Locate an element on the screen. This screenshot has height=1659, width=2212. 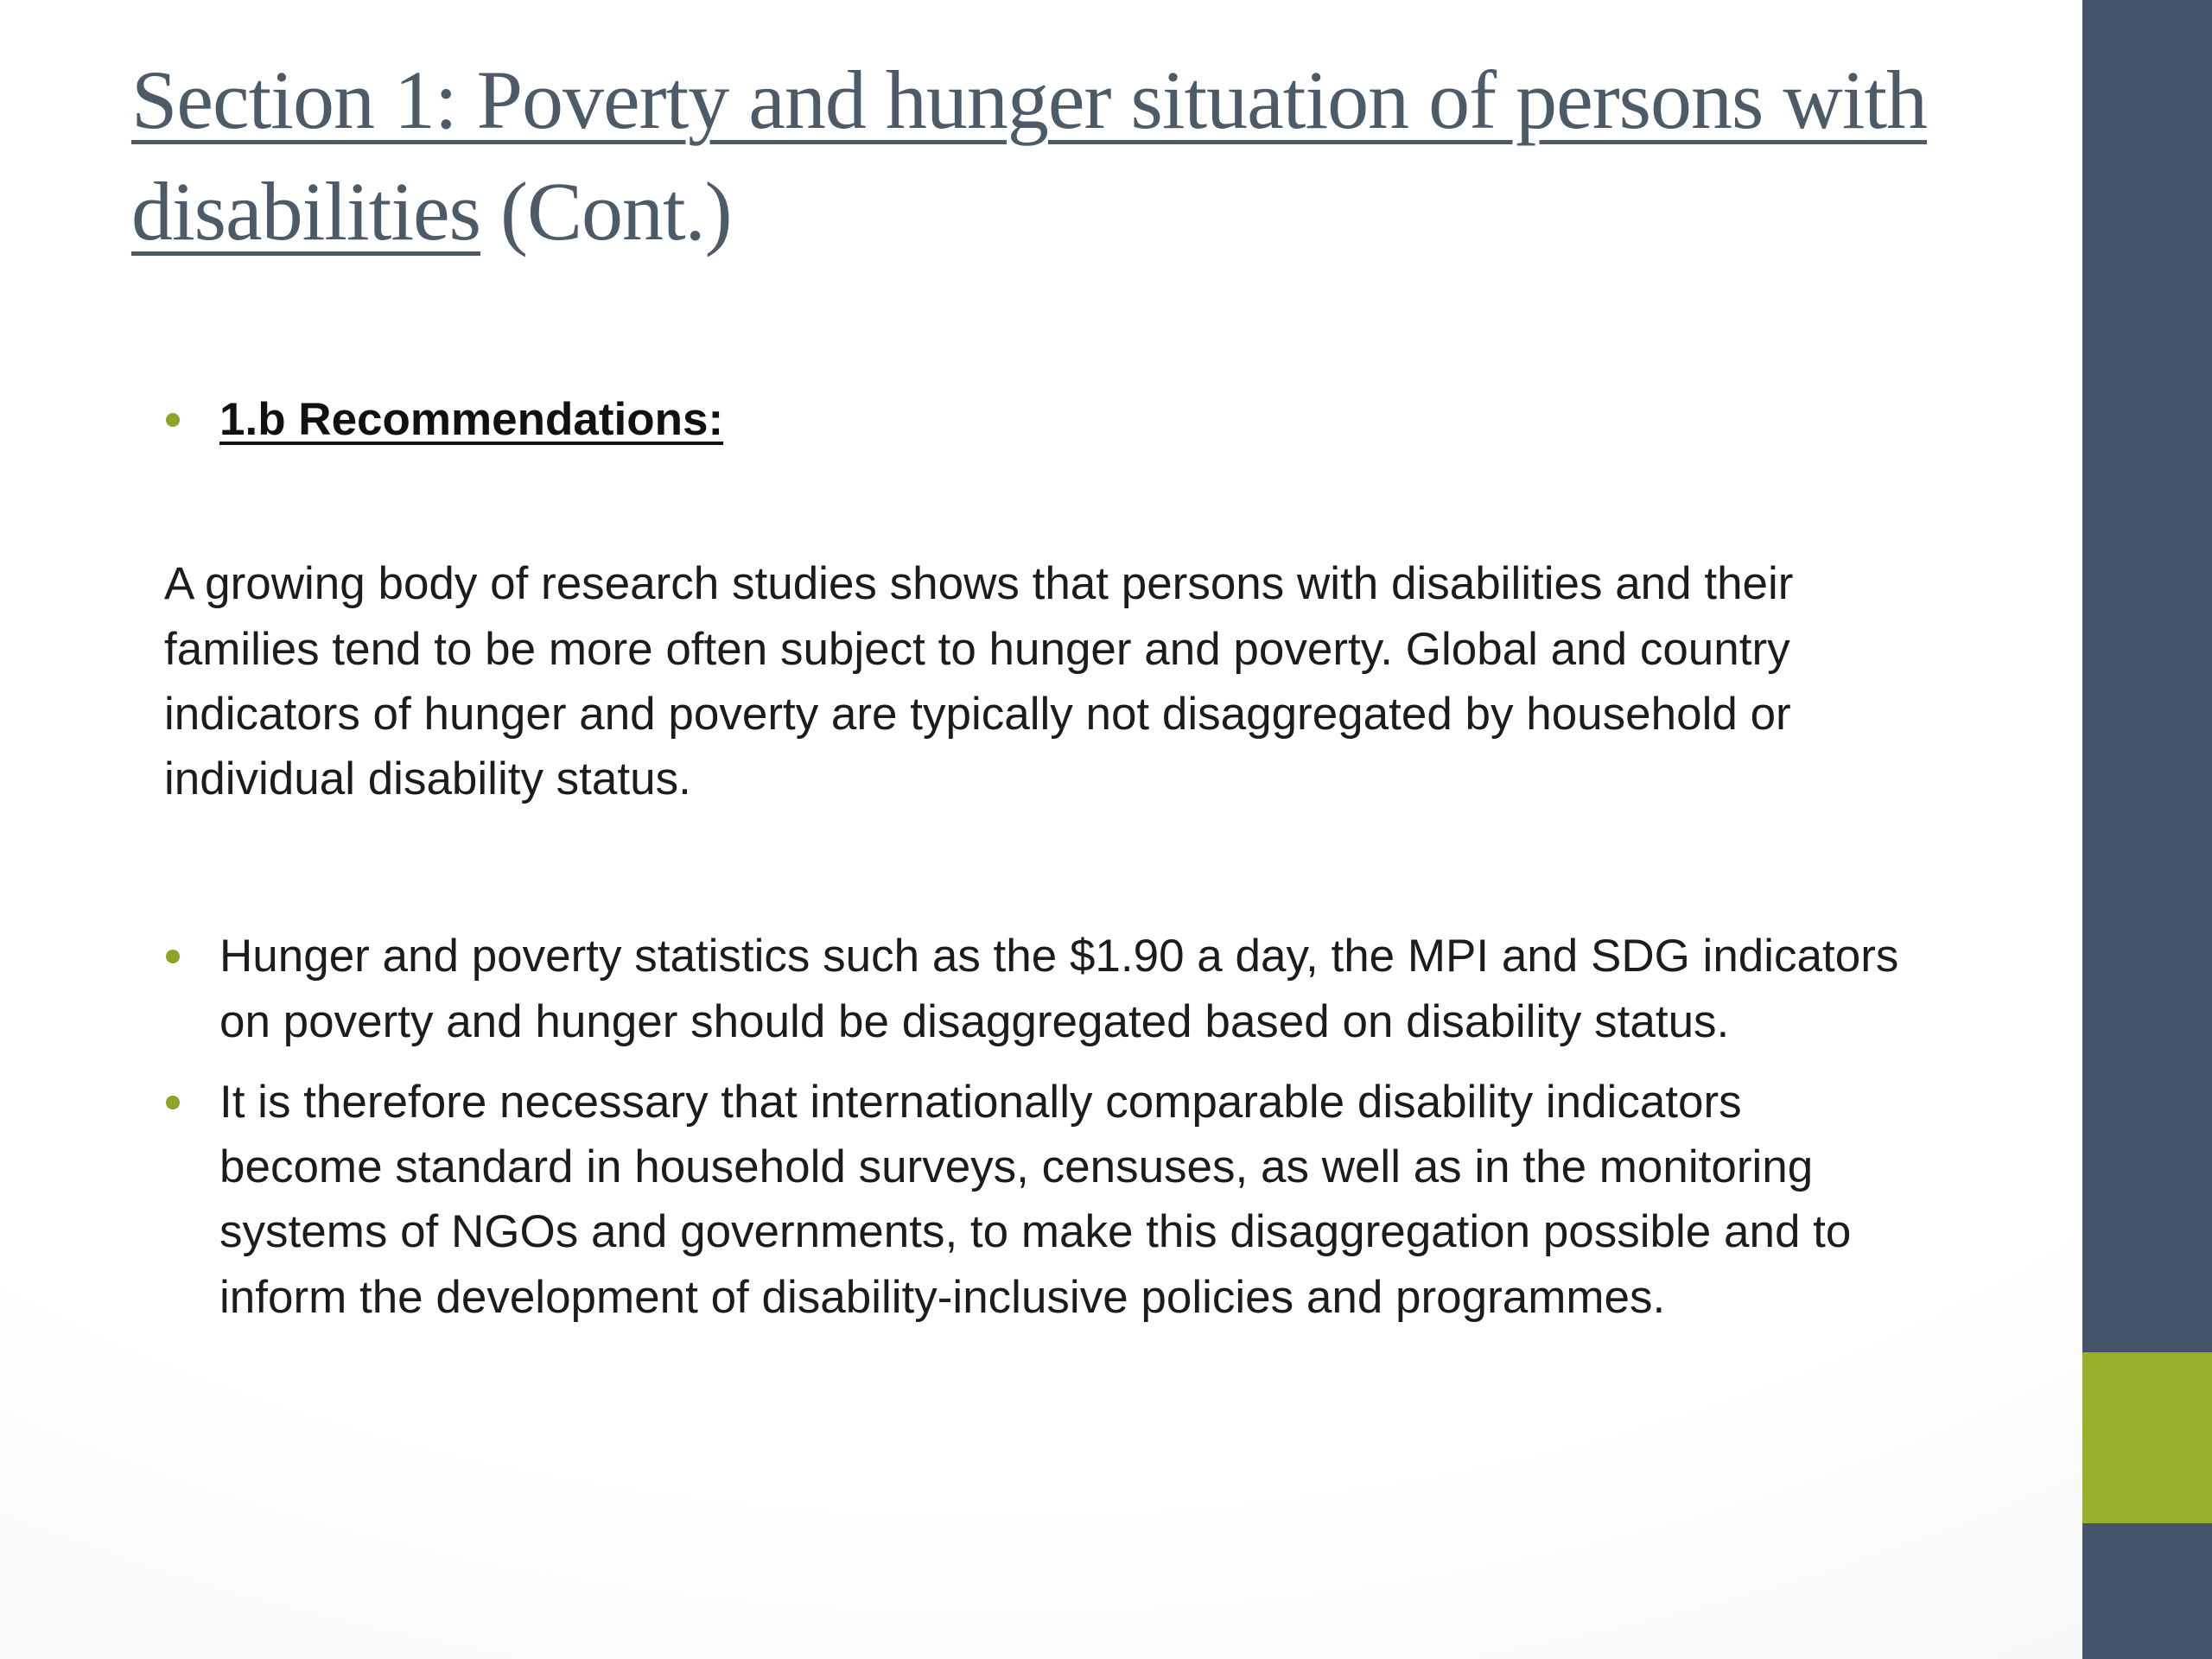
recommendations-heading: 1.b Recommendations: is located at coordinates (471, 419).